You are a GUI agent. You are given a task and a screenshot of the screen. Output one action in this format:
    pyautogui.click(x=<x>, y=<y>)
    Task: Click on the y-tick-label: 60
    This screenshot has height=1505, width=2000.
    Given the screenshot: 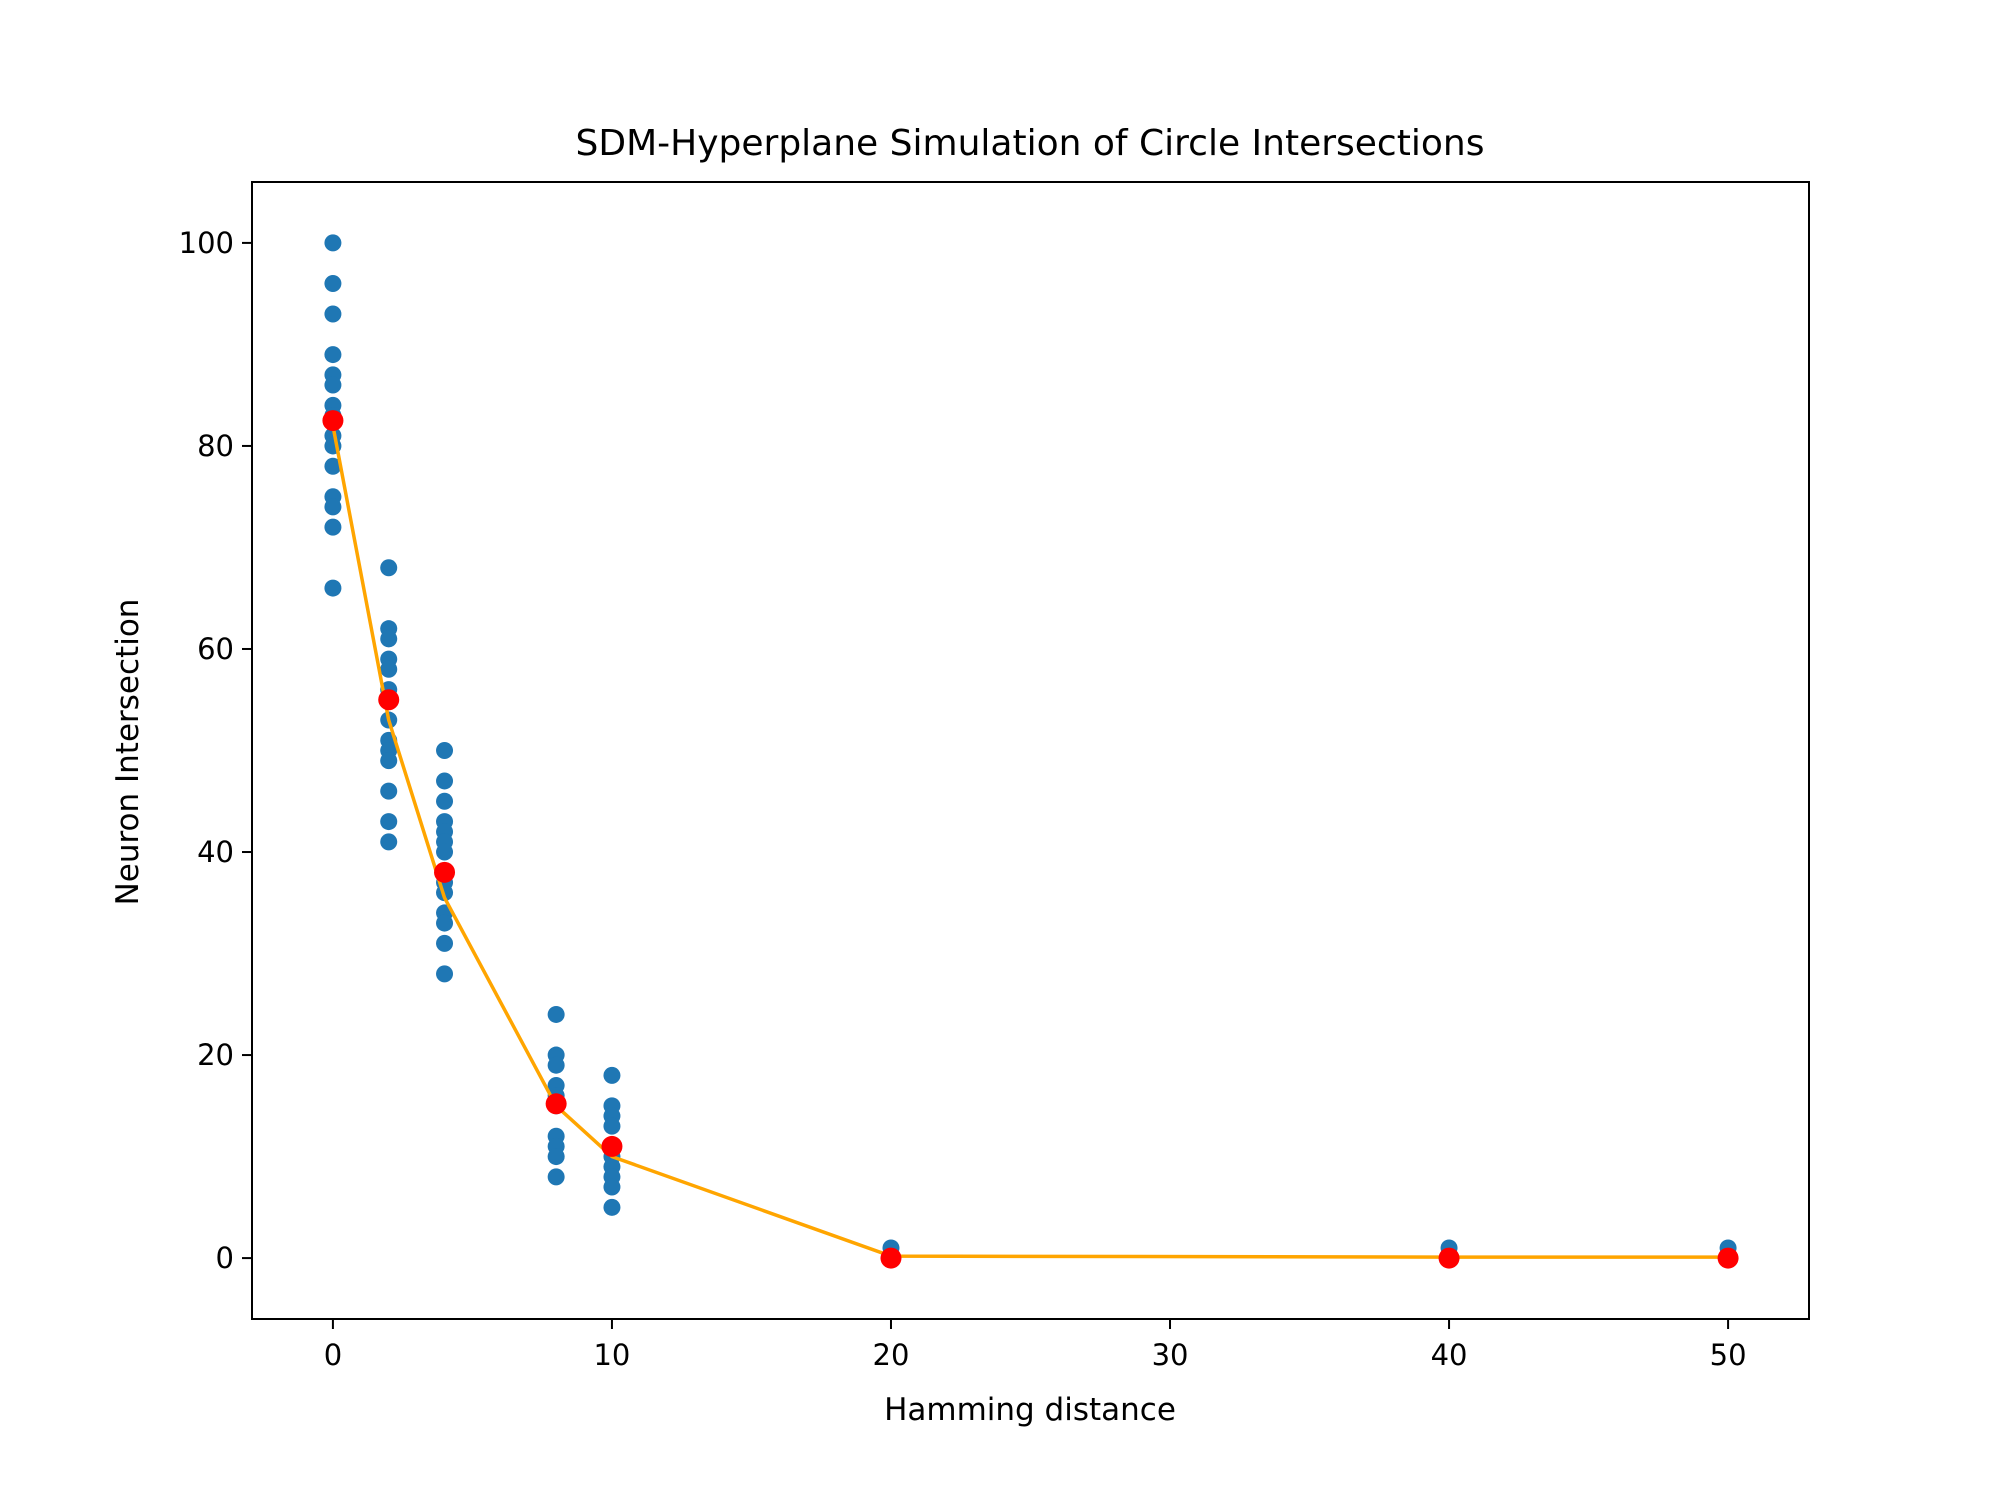 What is the action you would take?
    pyautogui.click(x=215, y=649)
    